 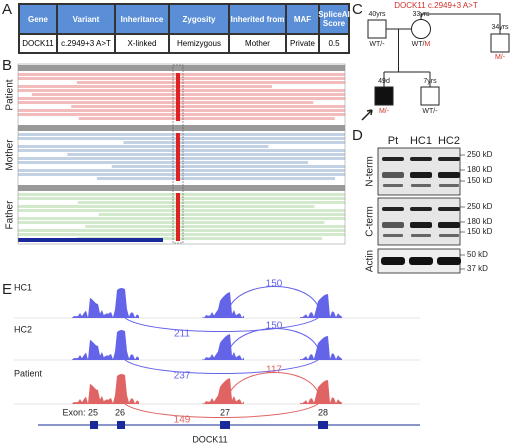 I want to click on junction-count: 211, so click(x=182, y=334).